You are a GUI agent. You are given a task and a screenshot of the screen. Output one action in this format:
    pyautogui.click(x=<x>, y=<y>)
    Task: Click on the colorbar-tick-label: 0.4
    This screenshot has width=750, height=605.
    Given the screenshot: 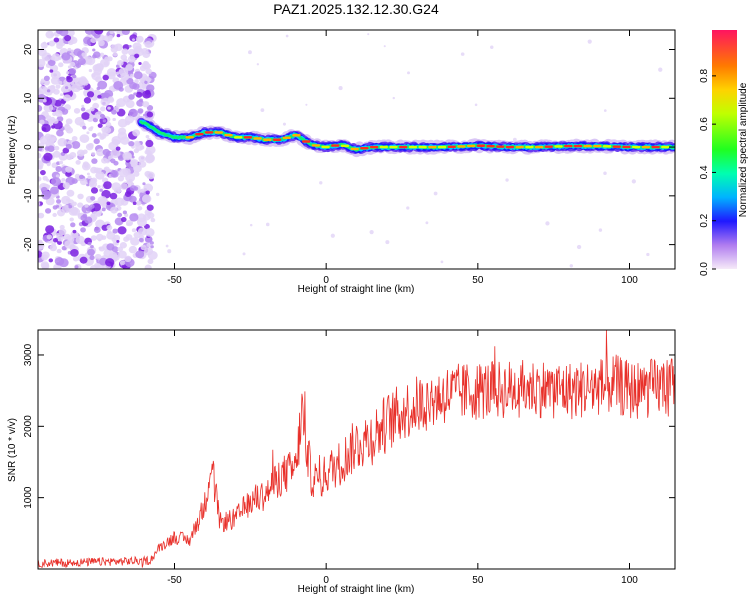 What is the action you would take?
    pyautogui.click(x=704, y=172)
    